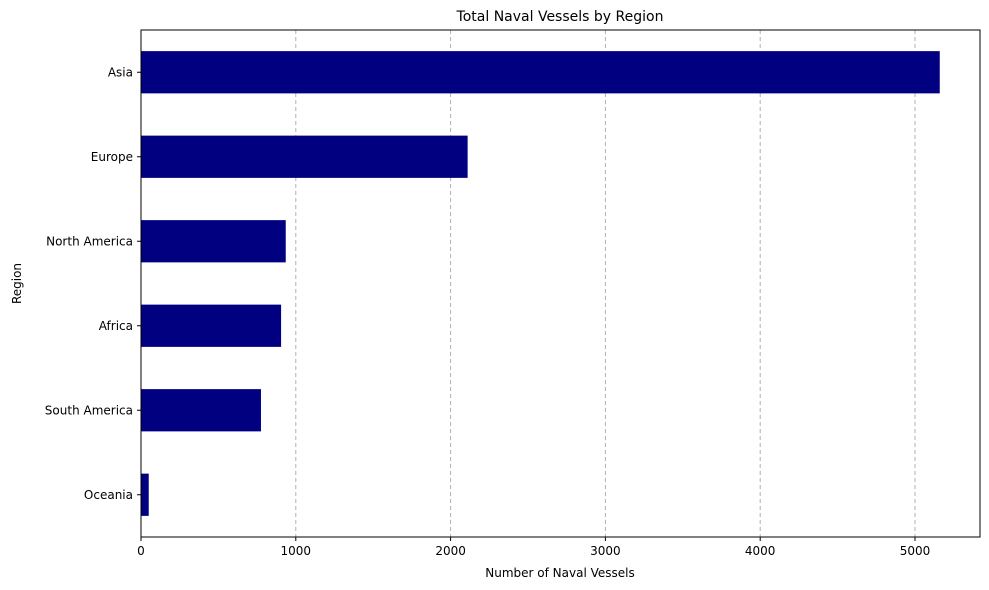 This screenshot has width=989, height=590. Describe the element at coordinates (141, 551) in the screenshot. I see `x-tick-label: 0` at that location.